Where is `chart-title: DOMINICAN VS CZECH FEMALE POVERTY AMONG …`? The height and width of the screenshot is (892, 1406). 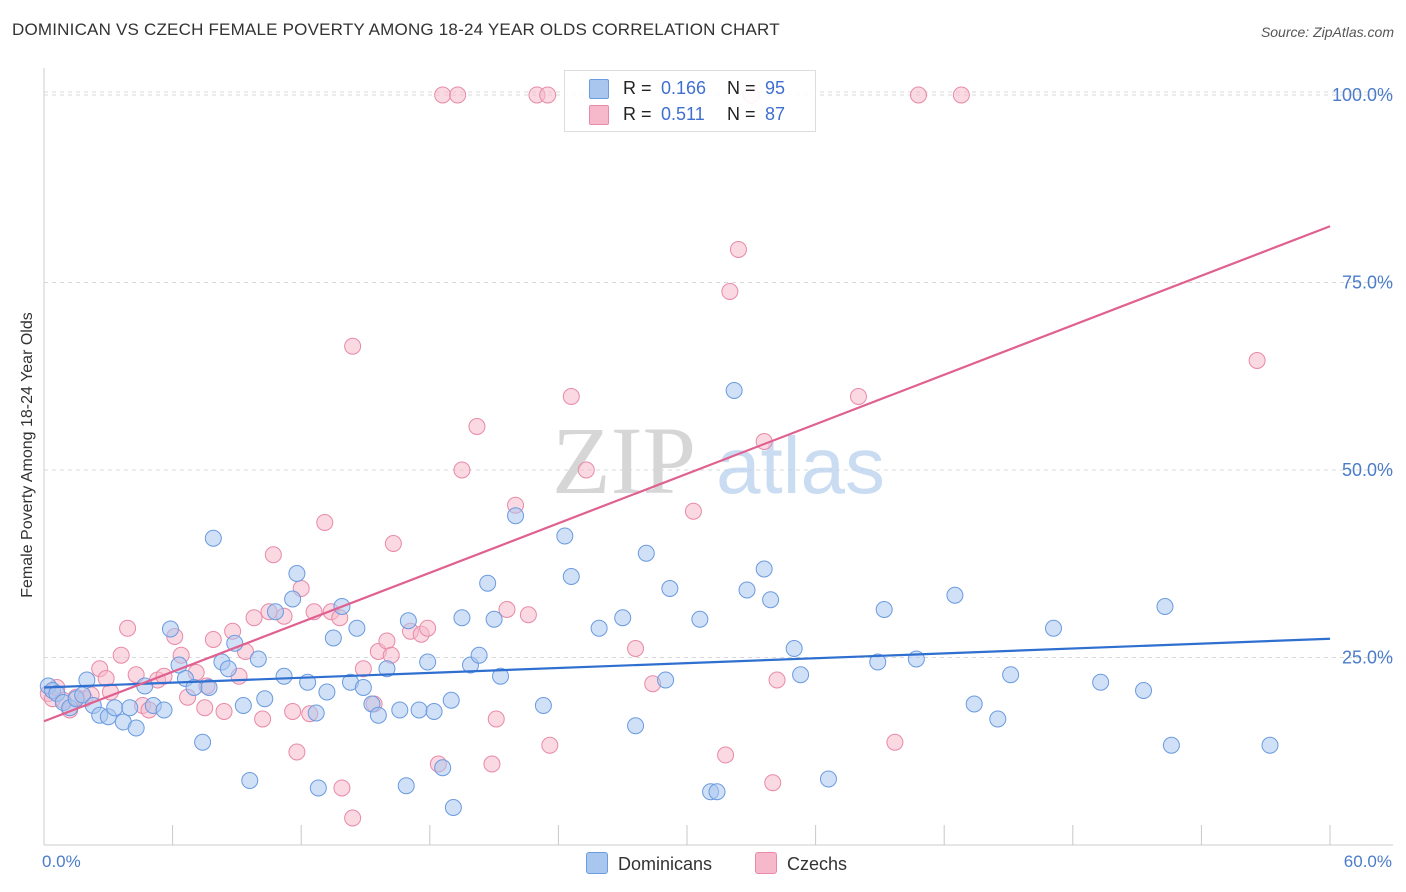
chart-title: DOMINICAN VS CZECH FEMALE POVERTY AMONG … is located at coordinates (396, 29).